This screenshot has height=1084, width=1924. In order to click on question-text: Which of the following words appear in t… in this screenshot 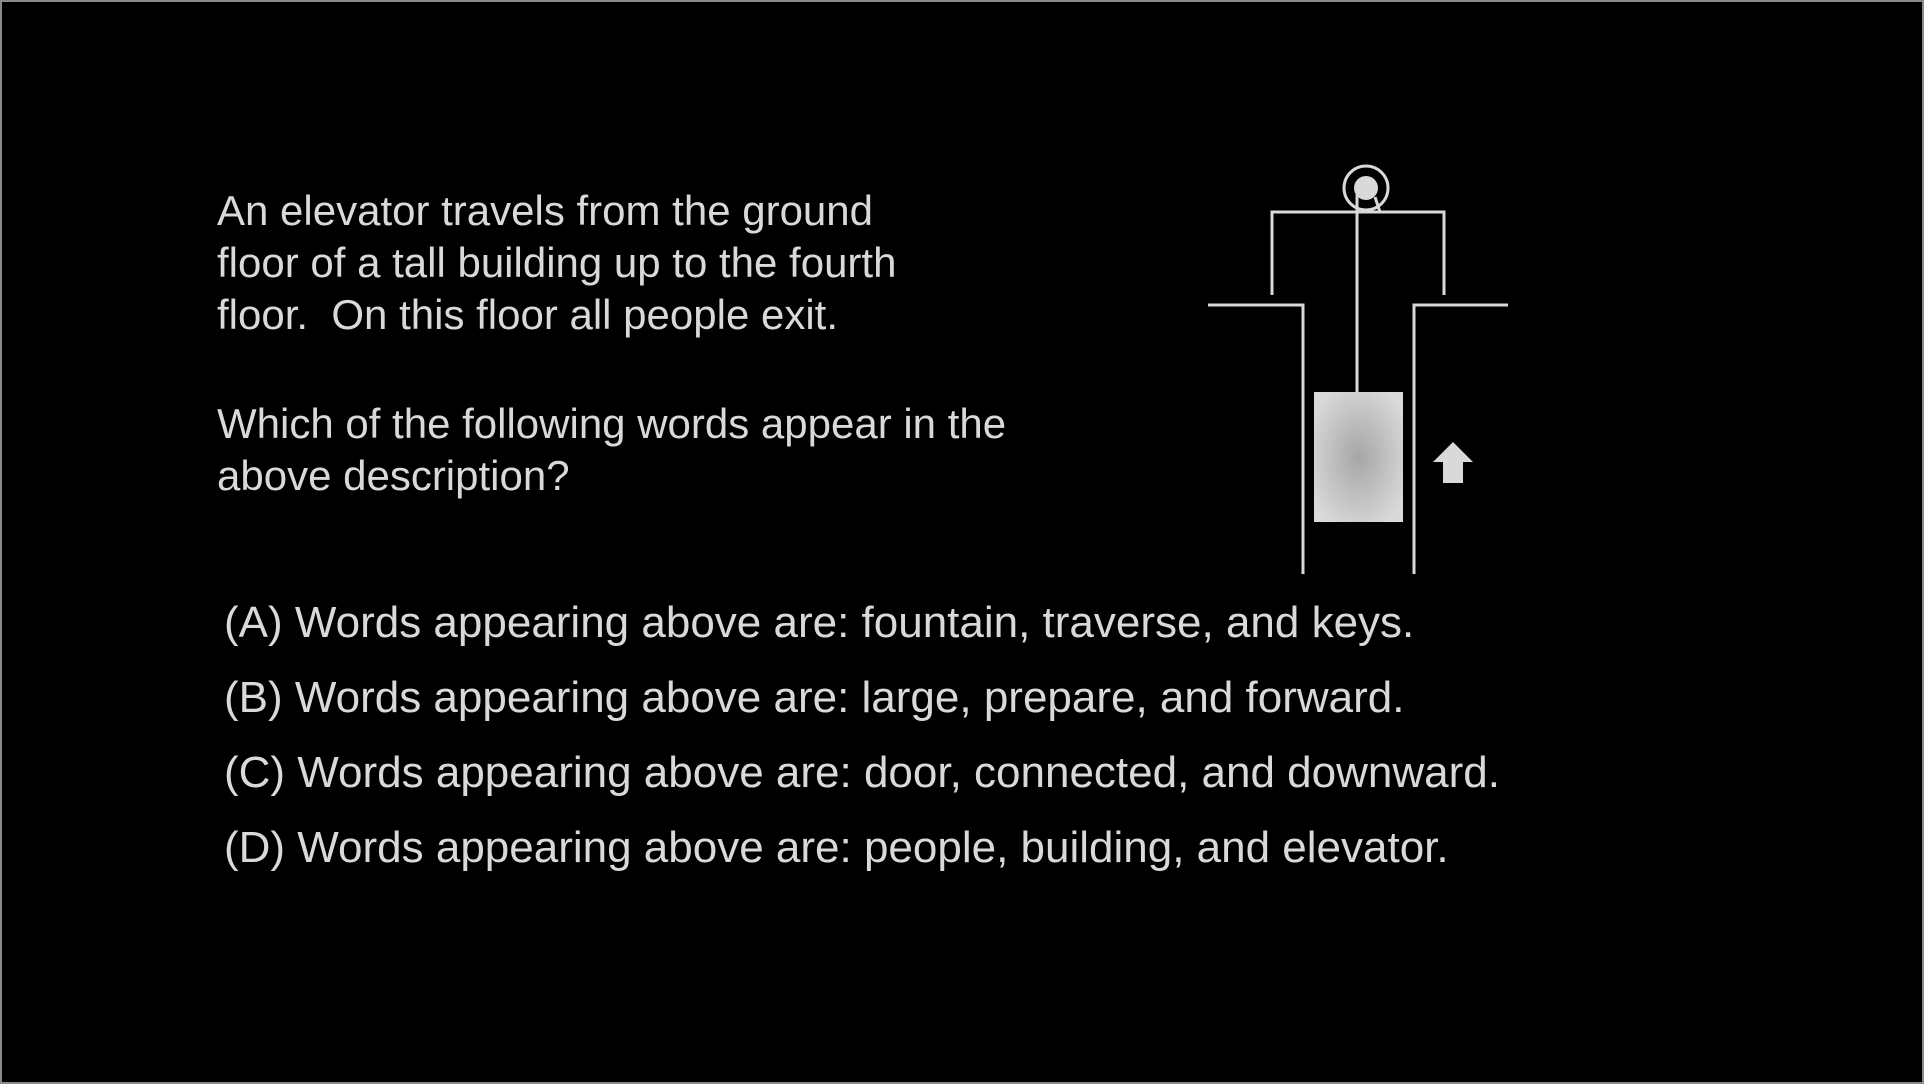, I will do `click(667, 450)`.